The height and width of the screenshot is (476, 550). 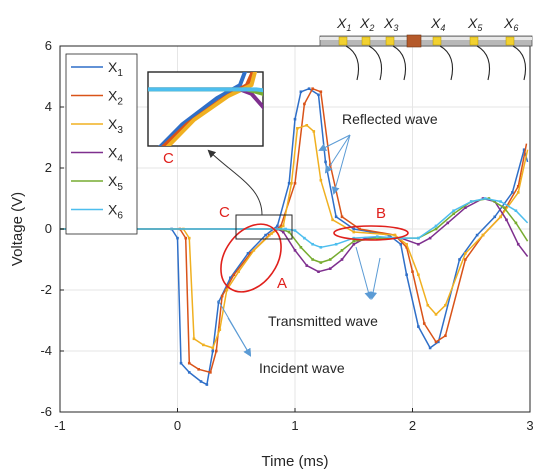 What do you see at coordinates (519, 63) in the screenshot?
I see `sensor-lead-x6` at bounding box center [519, 63].